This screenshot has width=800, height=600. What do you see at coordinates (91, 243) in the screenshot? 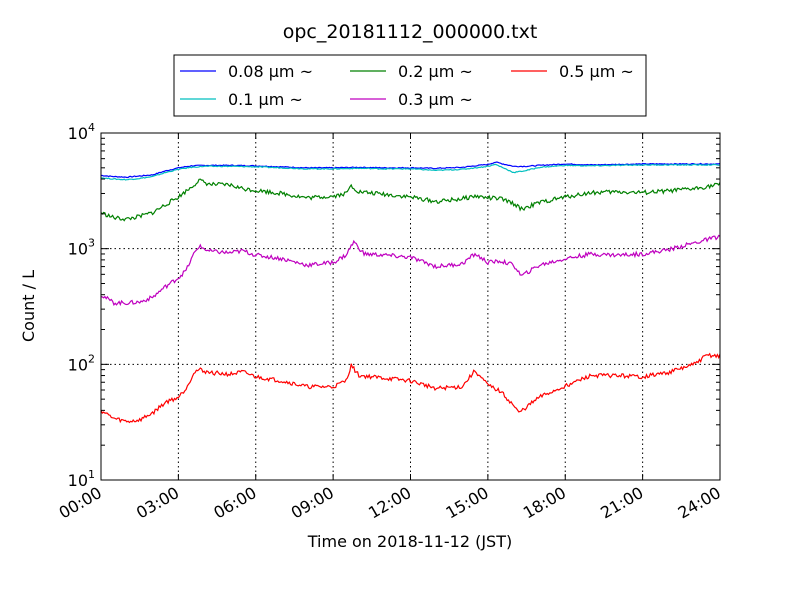
I see `y-tick-exponent: 3` at bounding box center [91, 243].